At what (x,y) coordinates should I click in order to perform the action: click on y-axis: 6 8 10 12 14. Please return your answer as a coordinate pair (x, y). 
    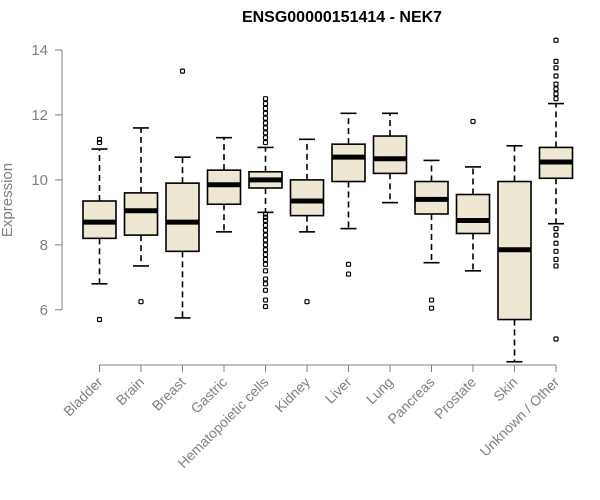
    Looking at the image, I should click on (47, 180).